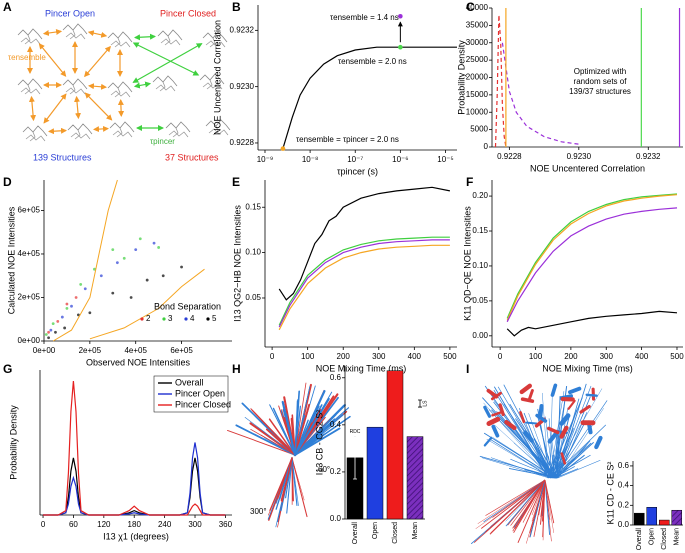 Image resolution: width=685 pixels, height=553 pixels. Describe the element at coordinates (500, 356) in the screenshot. I see `x-tick-label: 0` at that location.